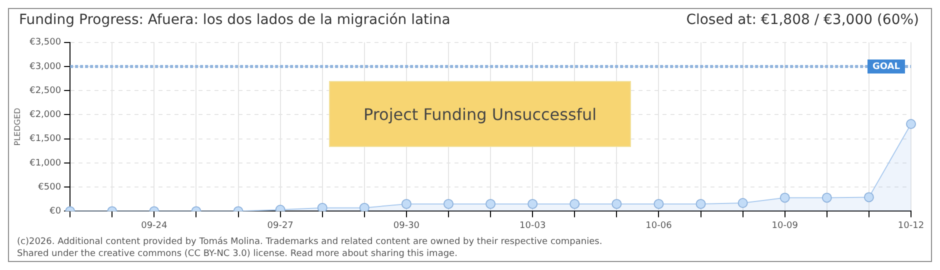  What do you see at coordinates (480, 114) in the screenshot?
I see `banner: Project Funding Unsuccessful` at bounding box center [480, 114].